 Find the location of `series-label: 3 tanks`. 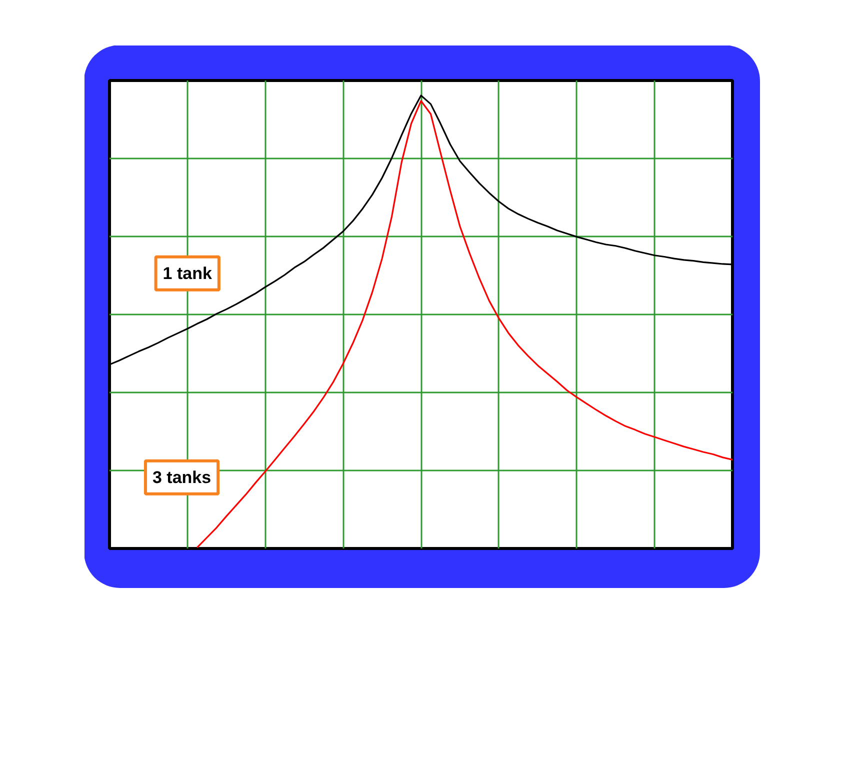

series-label: 3 tanks is located at coordinates (182, 477).